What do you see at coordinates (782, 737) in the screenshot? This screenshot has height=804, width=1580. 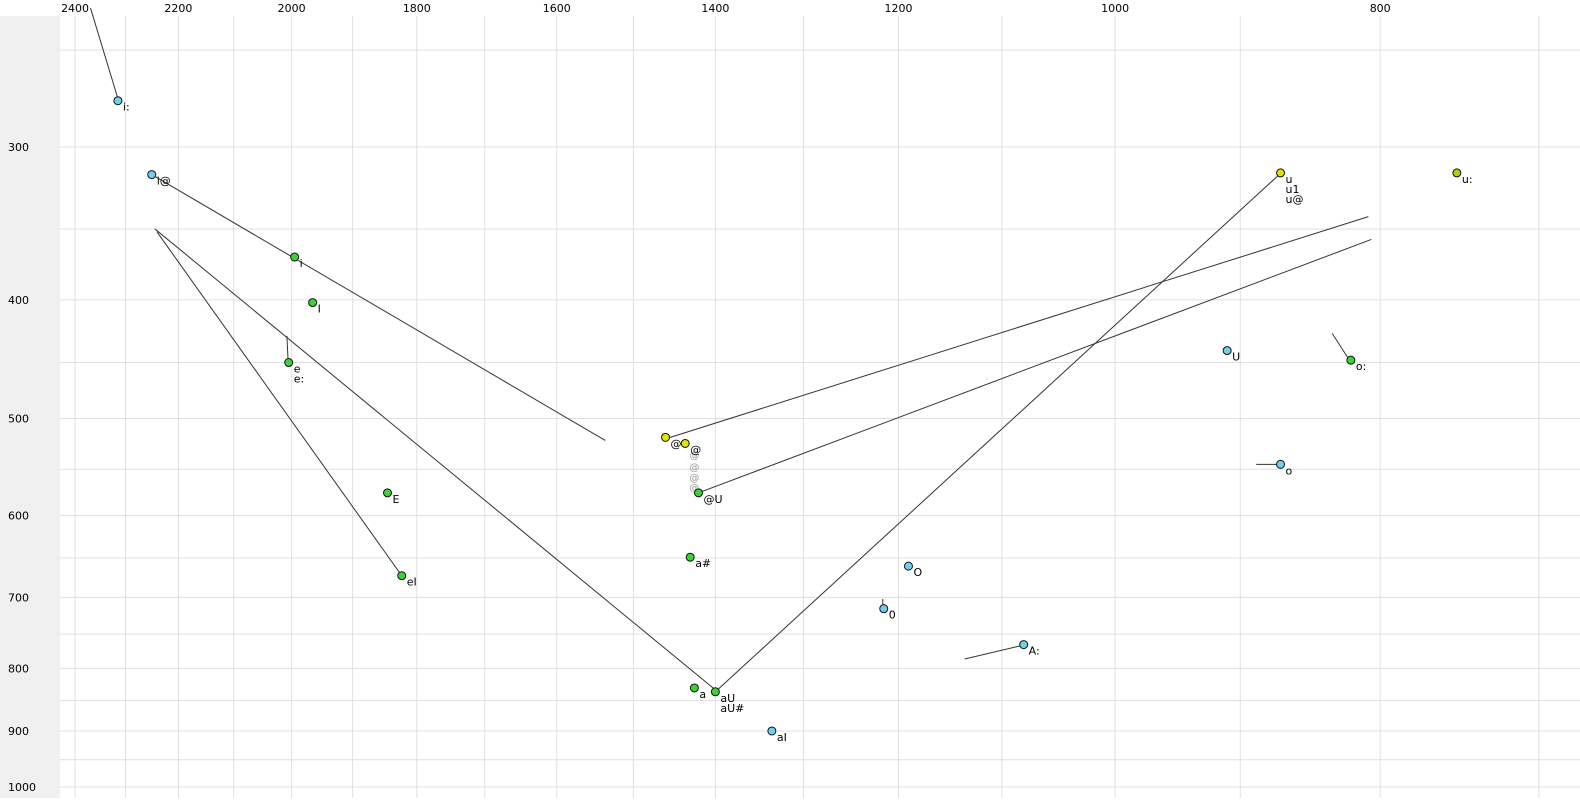 I see `point-label: aI` at bounding box center [782, 737].